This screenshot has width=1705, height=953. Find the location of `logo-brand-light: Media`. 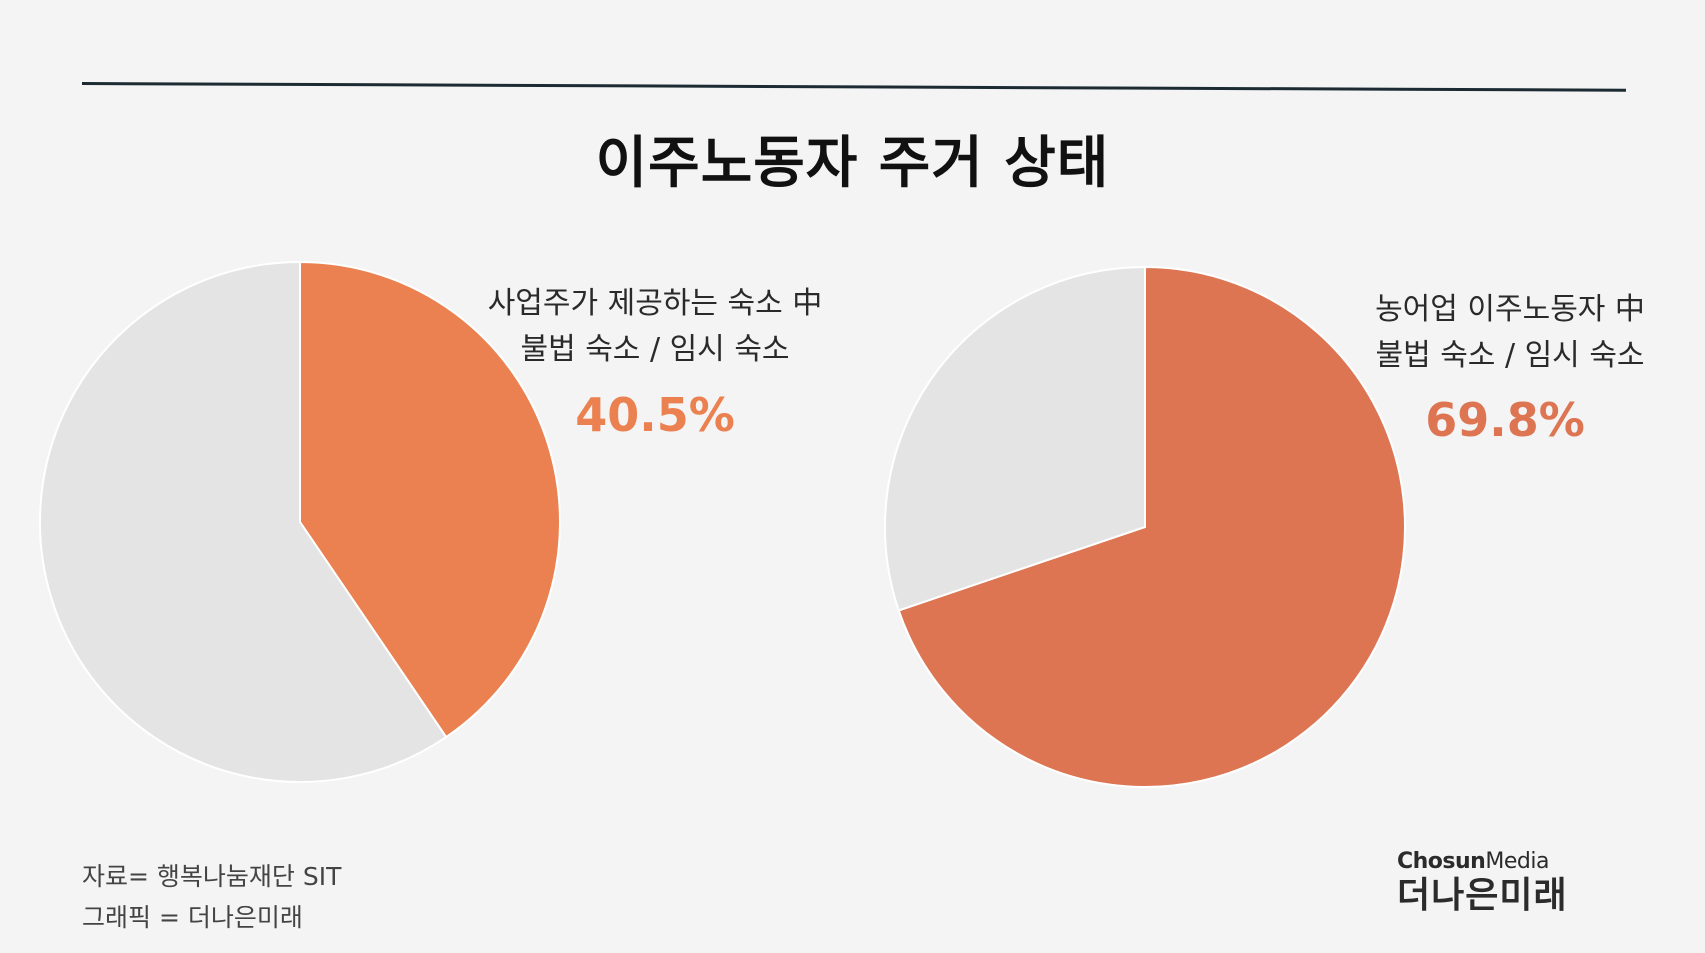

logo-brand-light: Media is located at coordinates (1517, 861).